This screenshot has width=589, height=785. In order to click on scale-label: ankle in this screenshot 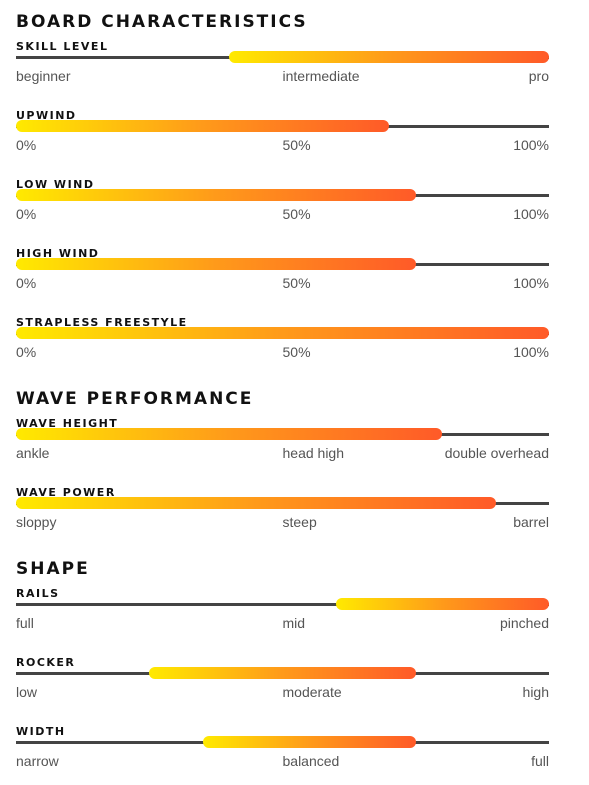, I will do `click(33, 453)`.